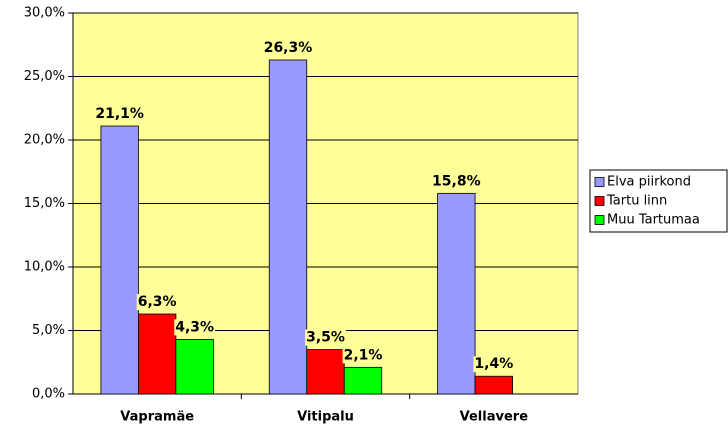 Image resolution: width=728 pixels, height=428 pixels. What do you see at coordinates (44, 203) in the screenshot?
I see `y-tick-label: 15,0%` at bounding box center [44, 203].